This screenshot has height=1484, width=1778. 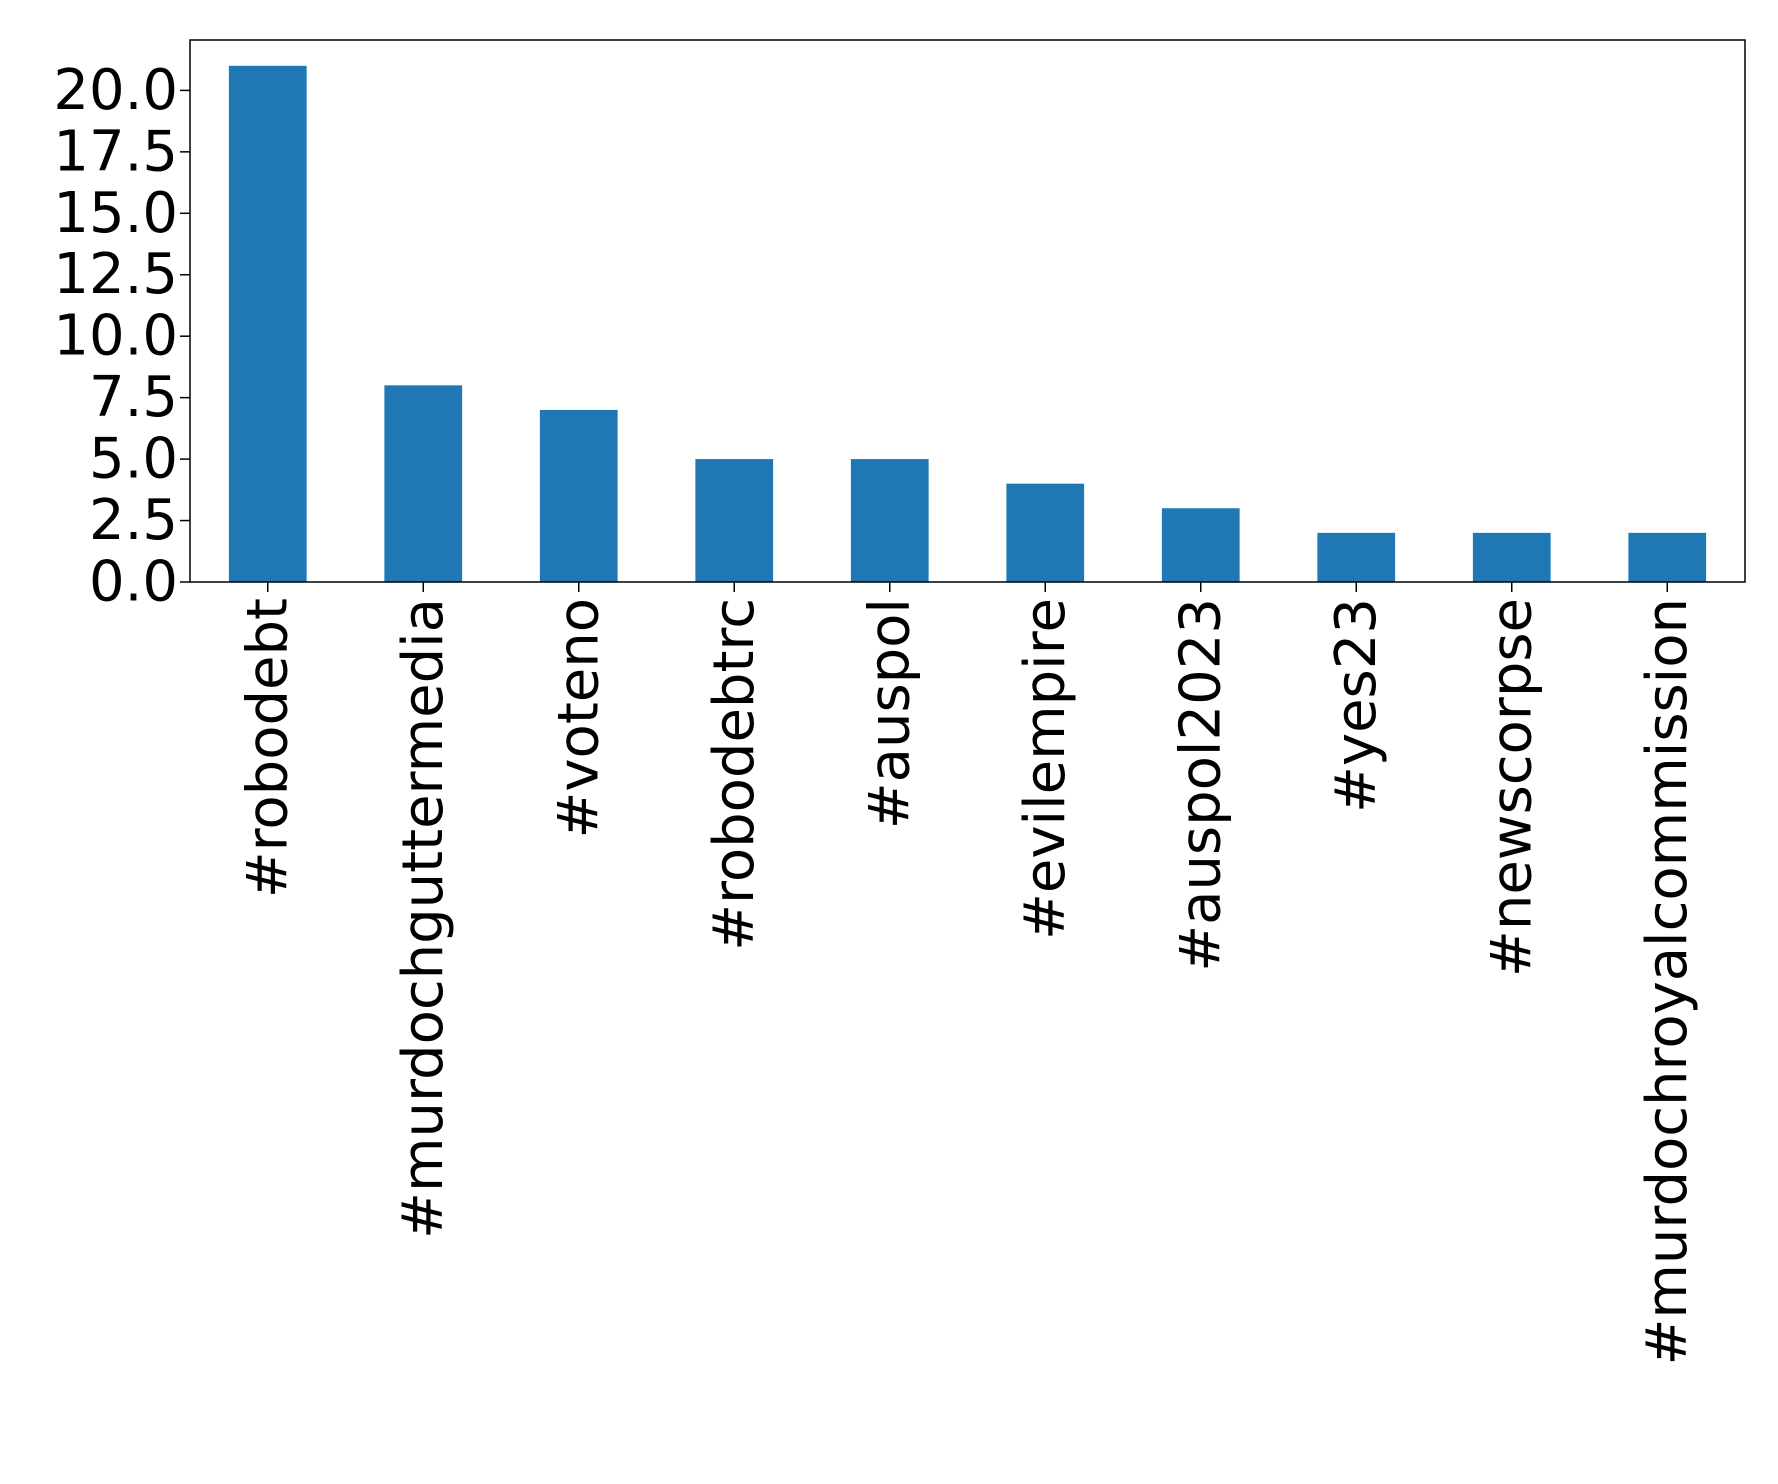 I want to click on x-category-label: #murdochroyalcommission, so click(x=1667, y=982).